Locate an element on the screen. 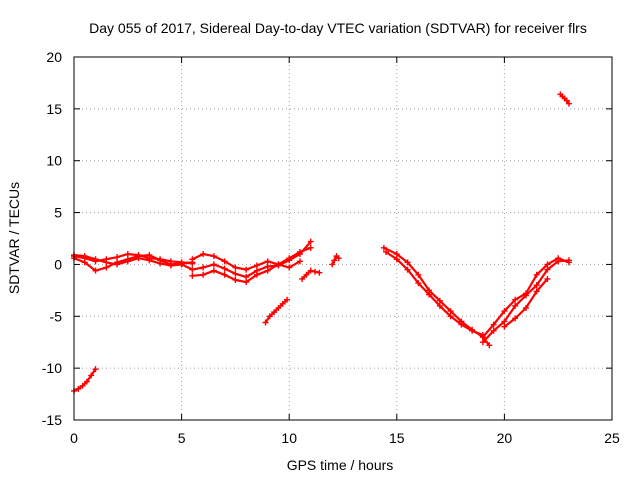  y-tick-labels: -15 -10 -5 0 5 10 15 20 is located at coordinates (52, 238).